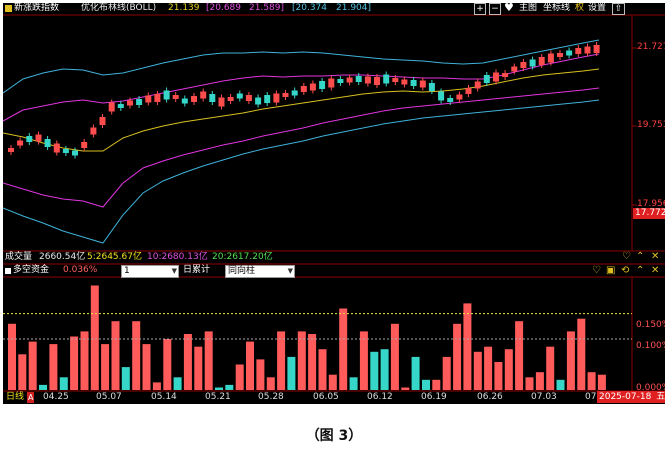  I want to click on zoom-in-button: +, so click(480, 9).